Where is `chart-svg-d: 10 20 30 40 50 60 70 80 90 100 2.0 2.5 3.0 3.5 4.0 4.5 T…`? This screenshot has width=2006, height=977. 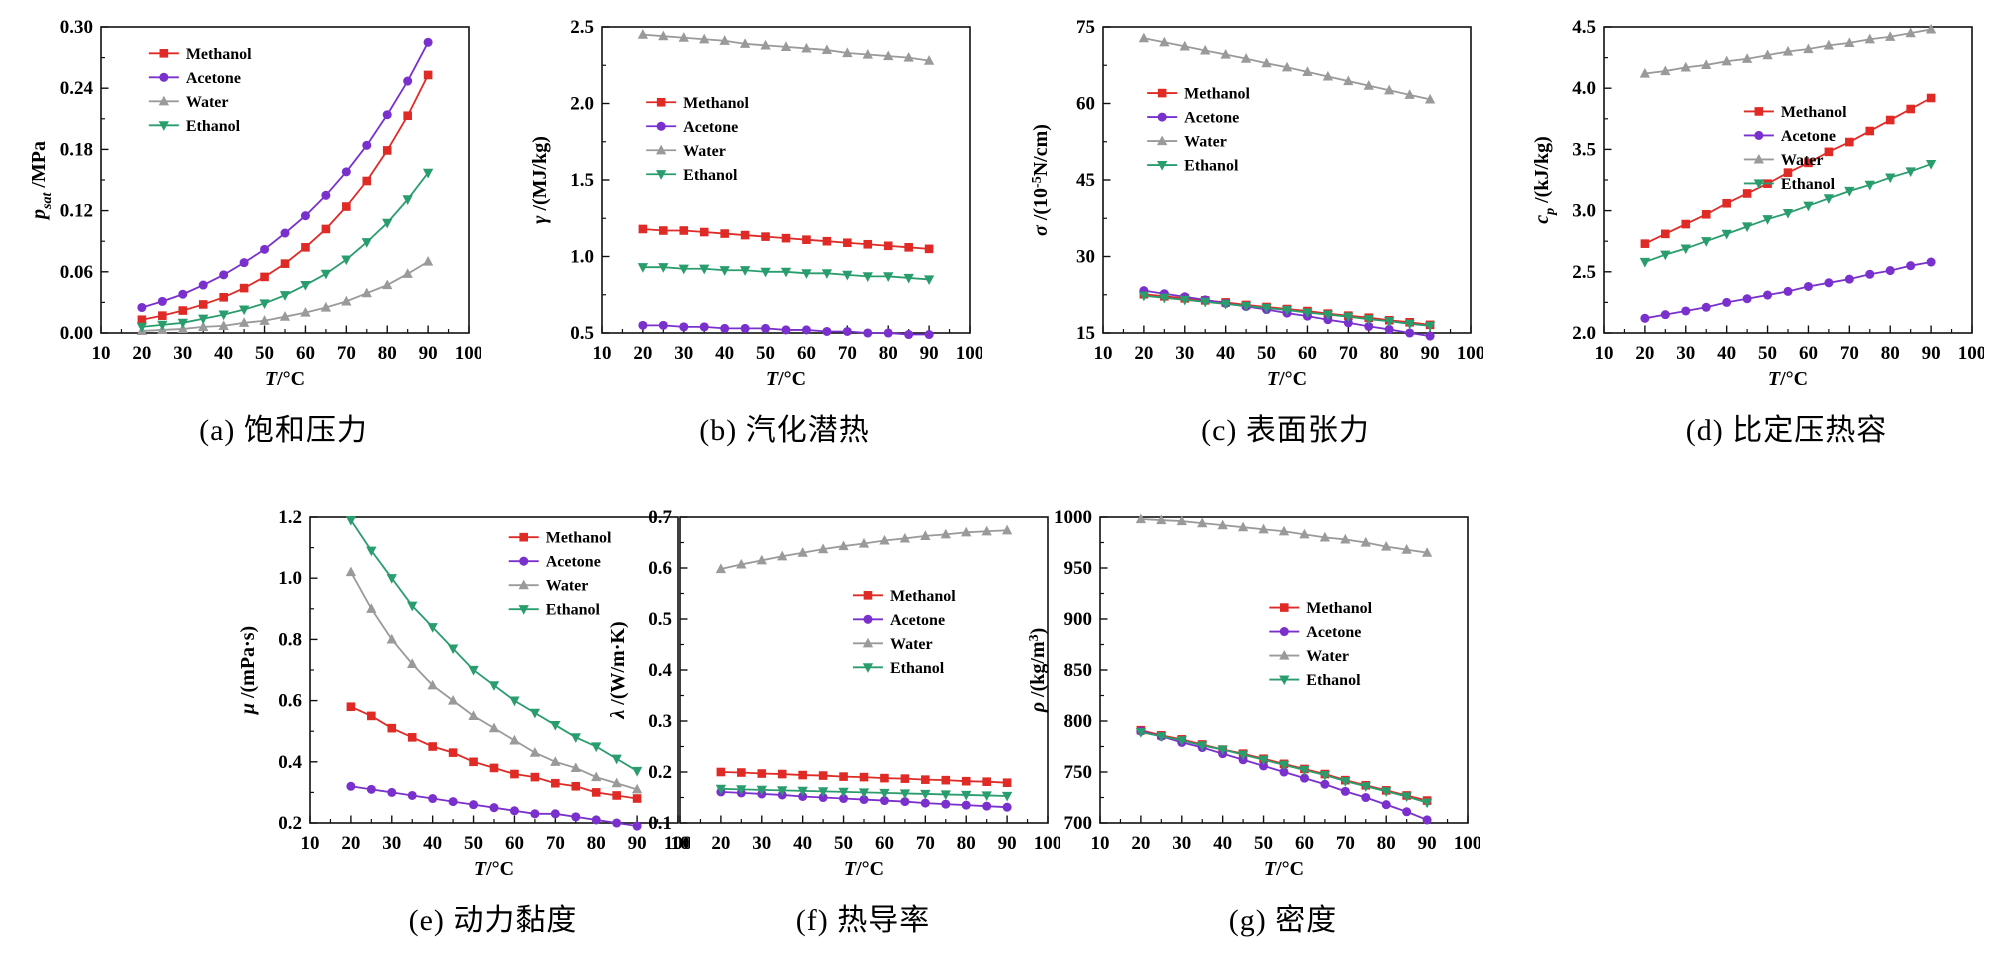 chart-svg-d: 10 20 30 40 50 60 70 80 90 100 2.0 2.5 3.0 3.5 4.0 4.5 T… is located at coordinates (1758, 203).